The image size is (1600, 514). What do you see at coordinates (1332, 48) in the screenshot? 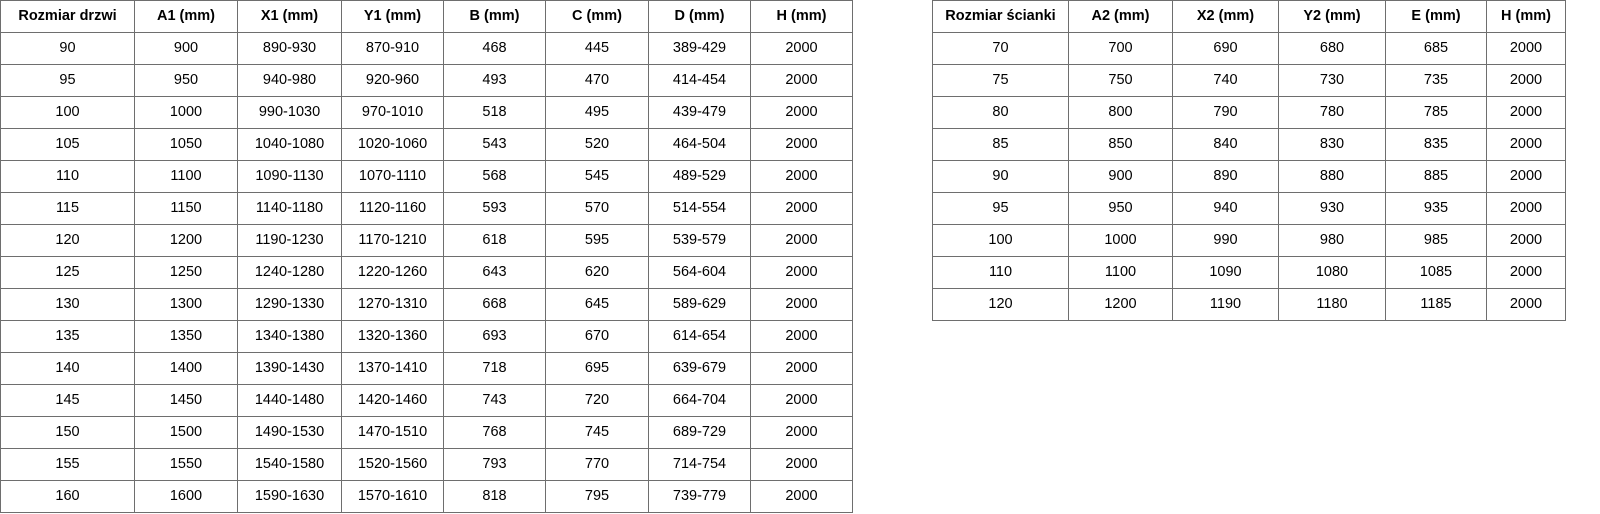
I see `table-cell: 680` at bounding box center [1332, 48].